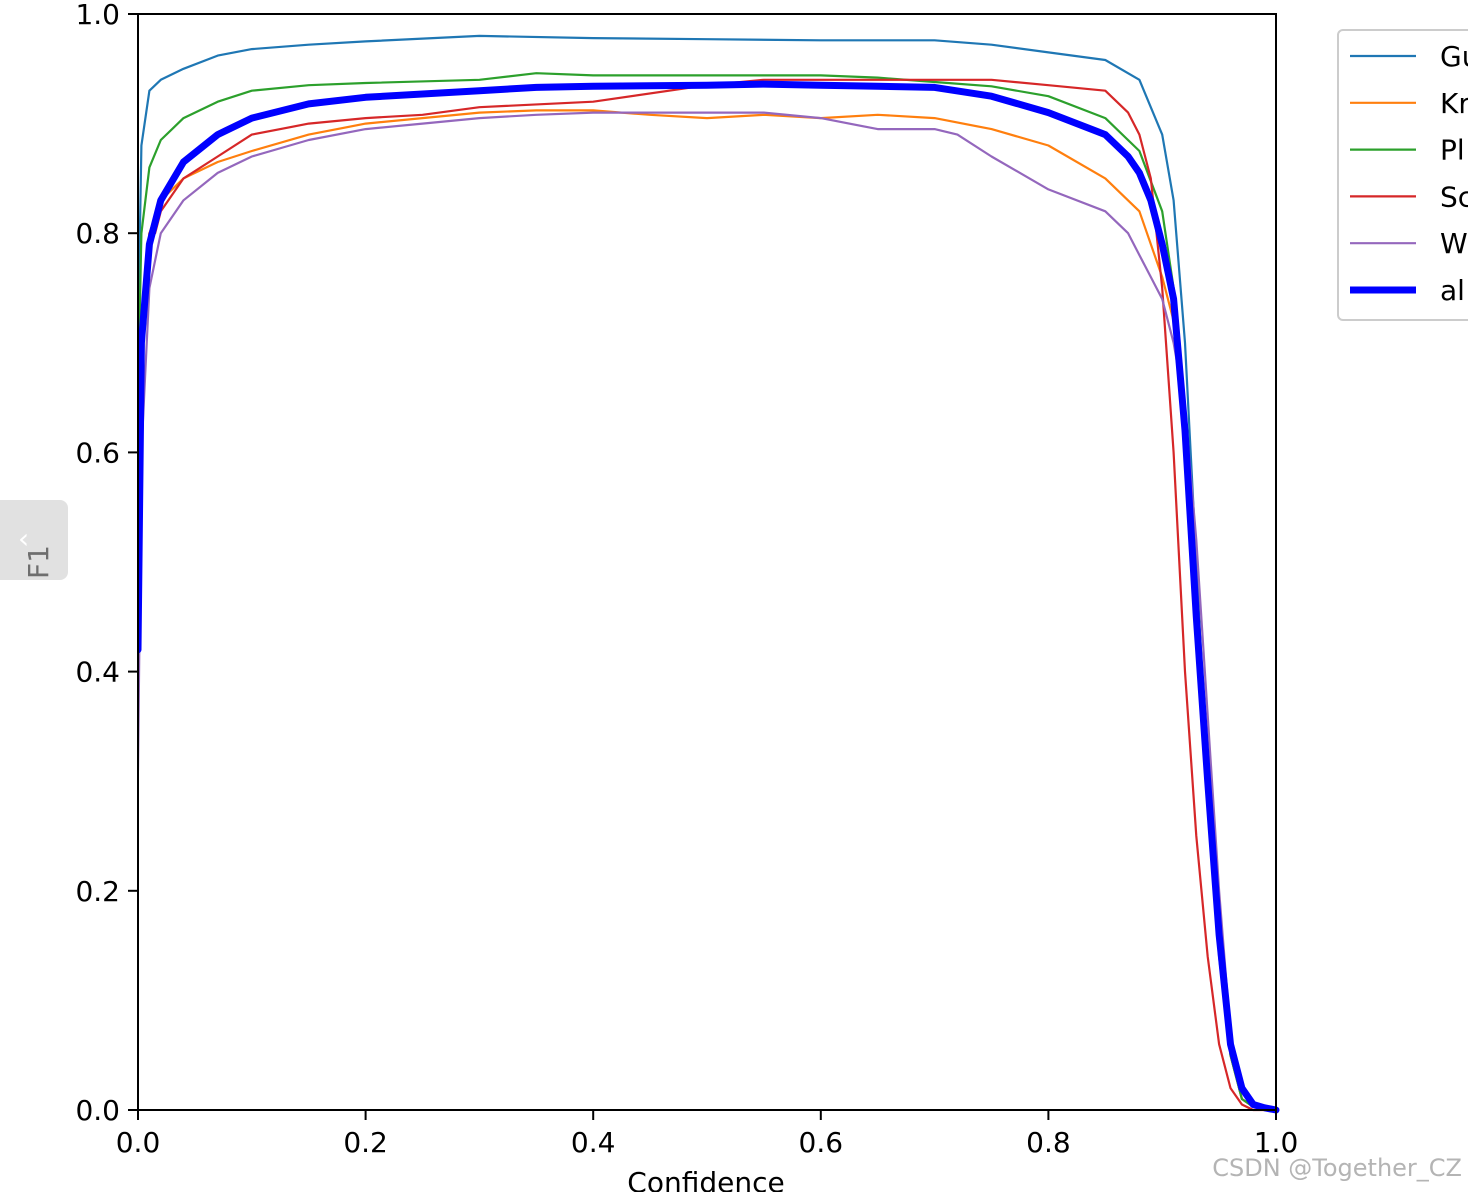 This screenshot has height=1192, width=1468. Describe the element at coordinates (97, 233) in the screenshot. I see `y-tick-label: 0.8` at that location.